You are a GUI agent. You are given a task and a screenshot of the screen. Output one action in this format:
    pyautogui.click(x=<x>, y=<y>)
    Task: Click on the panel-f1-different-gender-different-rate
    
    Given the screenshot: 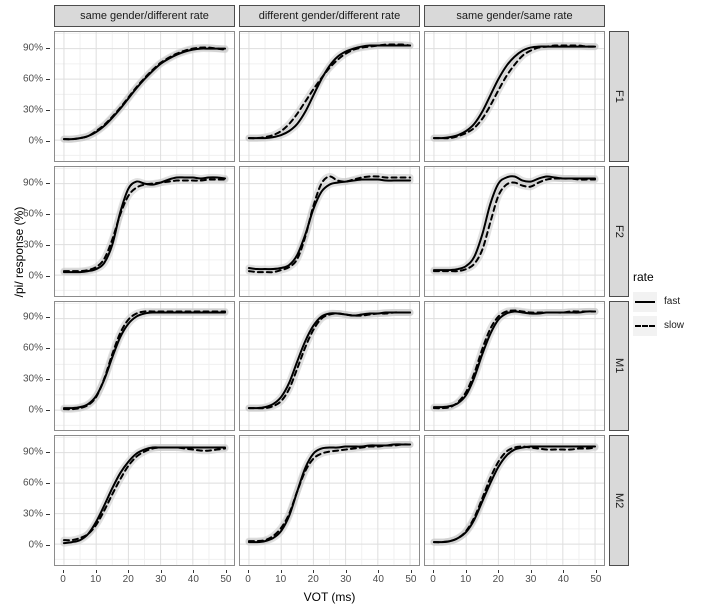 What is the action you would take?
    pyautogui.click(x=329, y=96)
    